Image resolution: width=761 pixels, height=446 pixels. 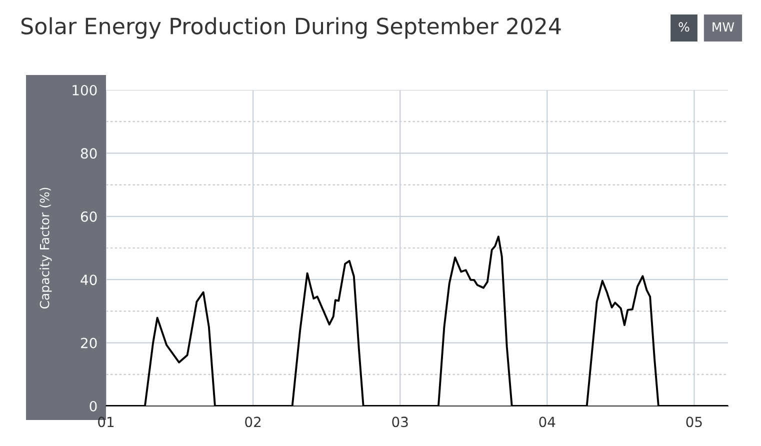 What do you see at coordinates (106, 422) in the screenshot?
I see `x-tick-label: 01` at bounding box center [106, 422].